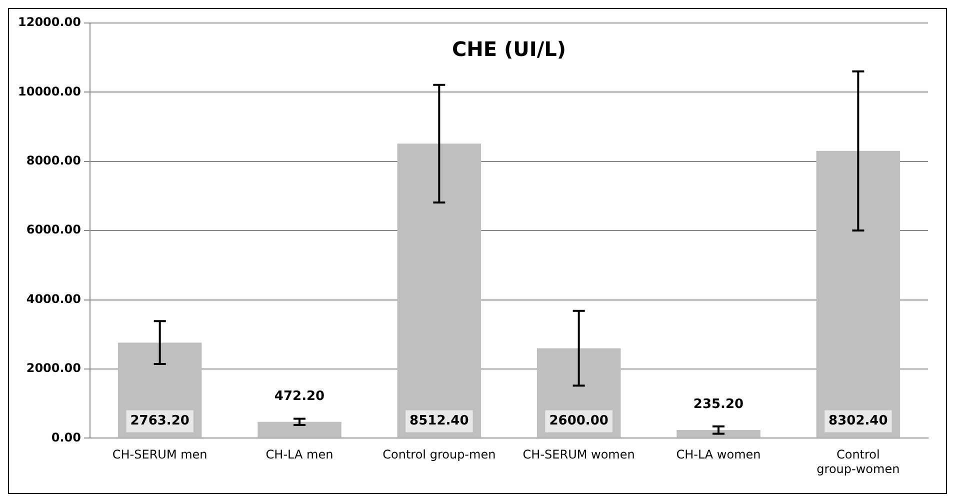 This screenshot has width=955, height=502. I want to click on x-tick-label: CH-SERUM men, so click(160, 455).